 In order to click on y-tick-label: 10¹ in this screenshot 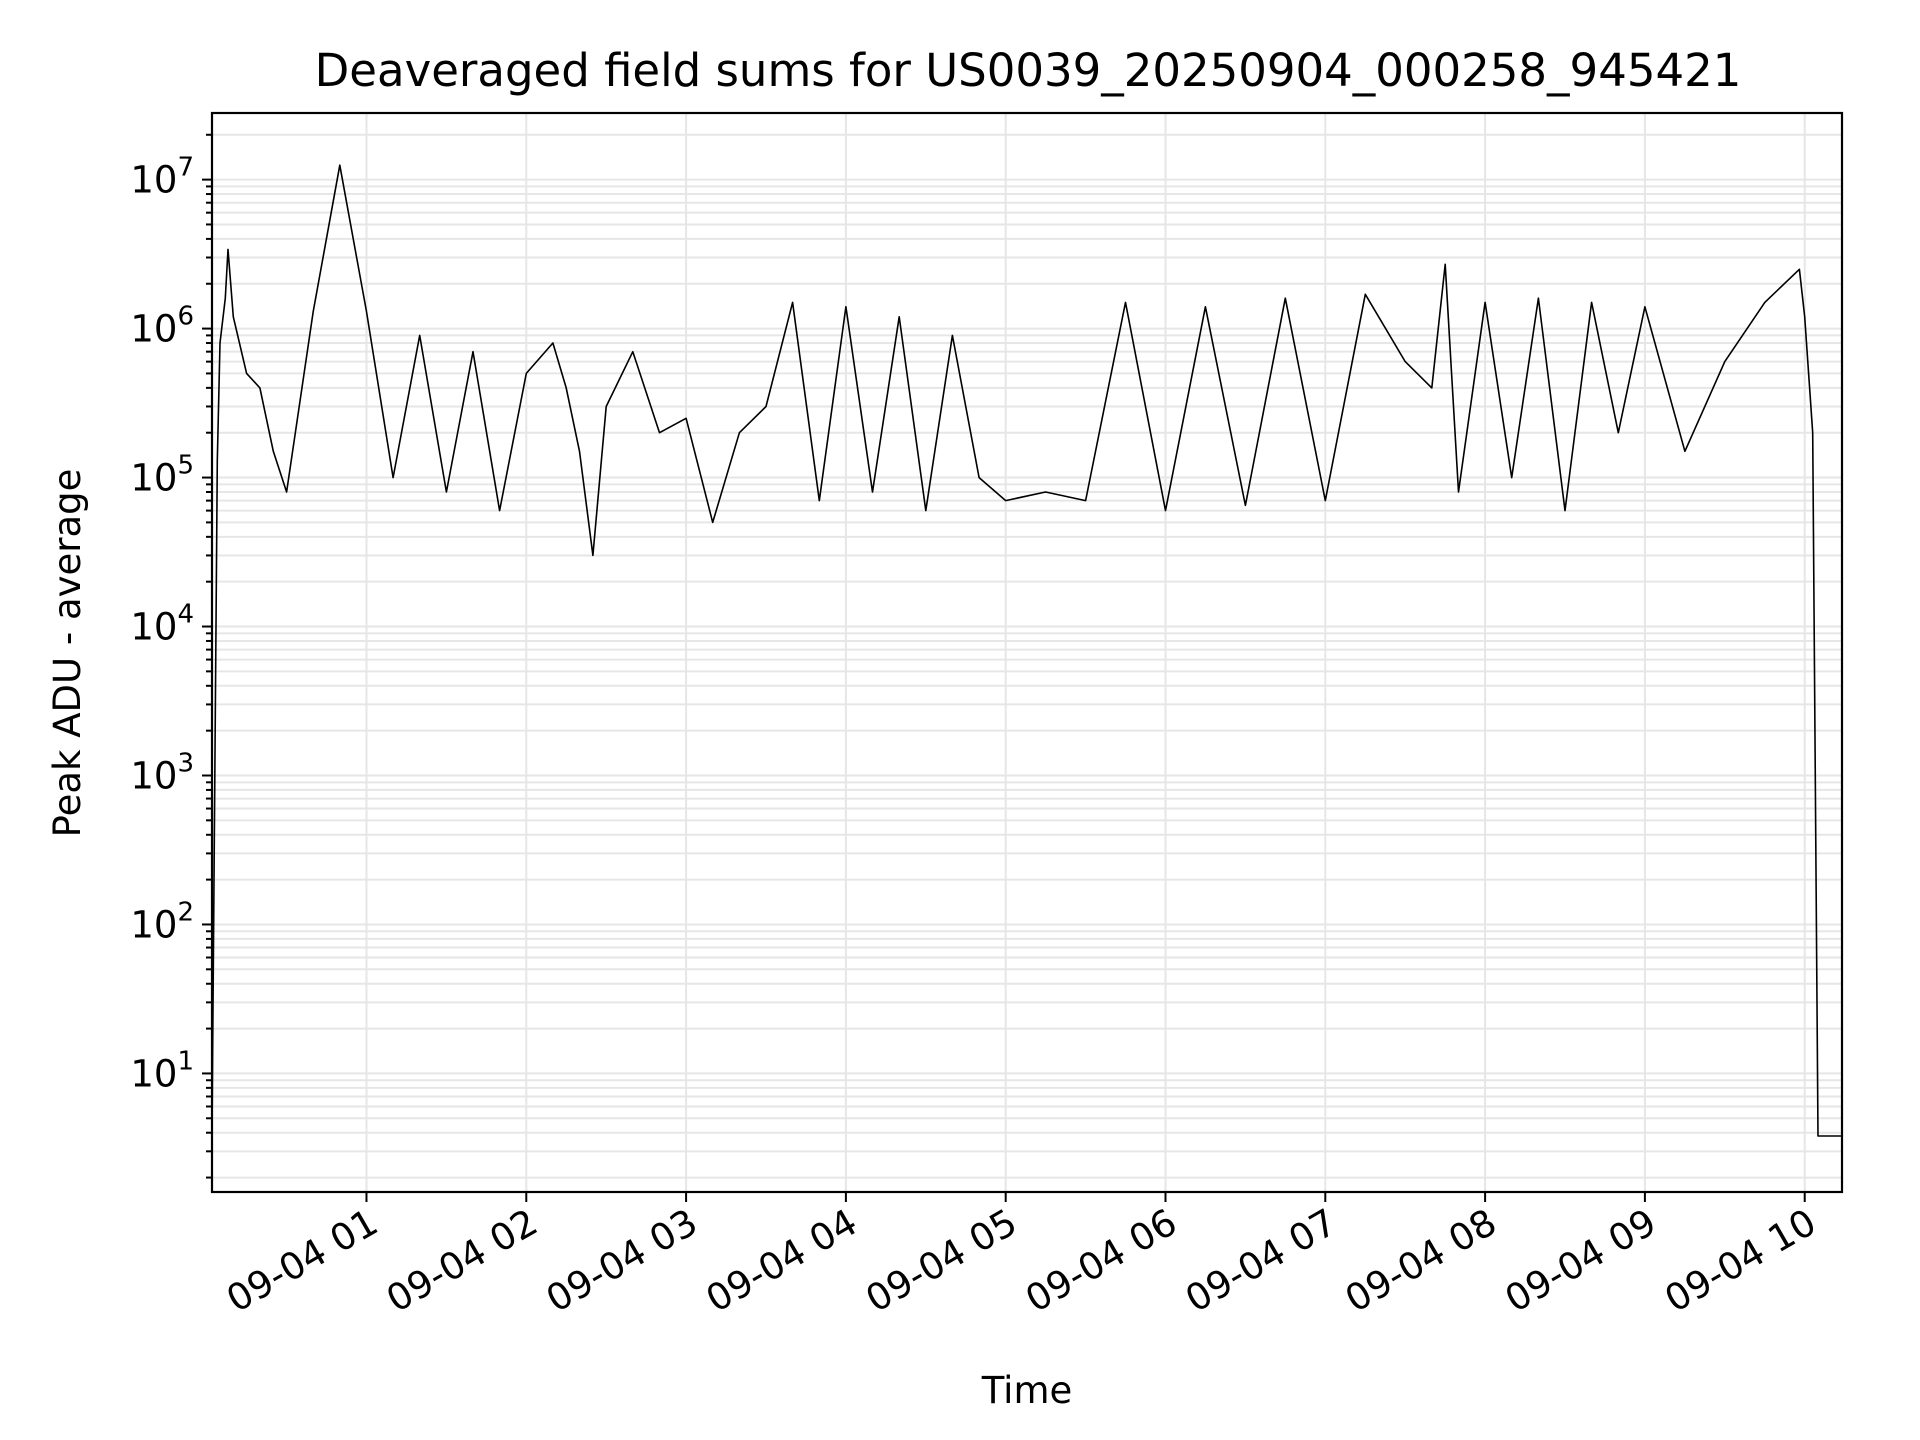, I will do `click(162, 1070)`.